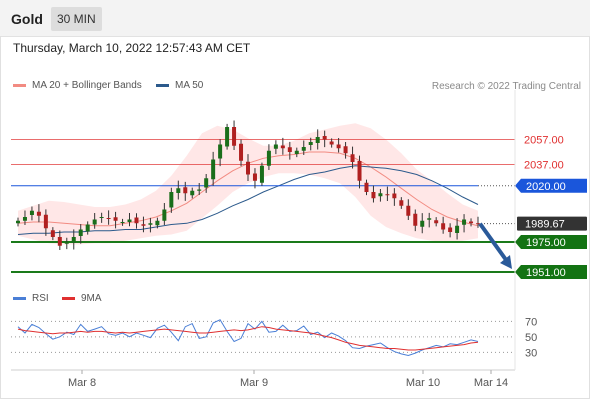  Describe the element at coordinates (295, 18) in the screenshot. I see `chart-toolbar: Gold 30 MIN` at that location.